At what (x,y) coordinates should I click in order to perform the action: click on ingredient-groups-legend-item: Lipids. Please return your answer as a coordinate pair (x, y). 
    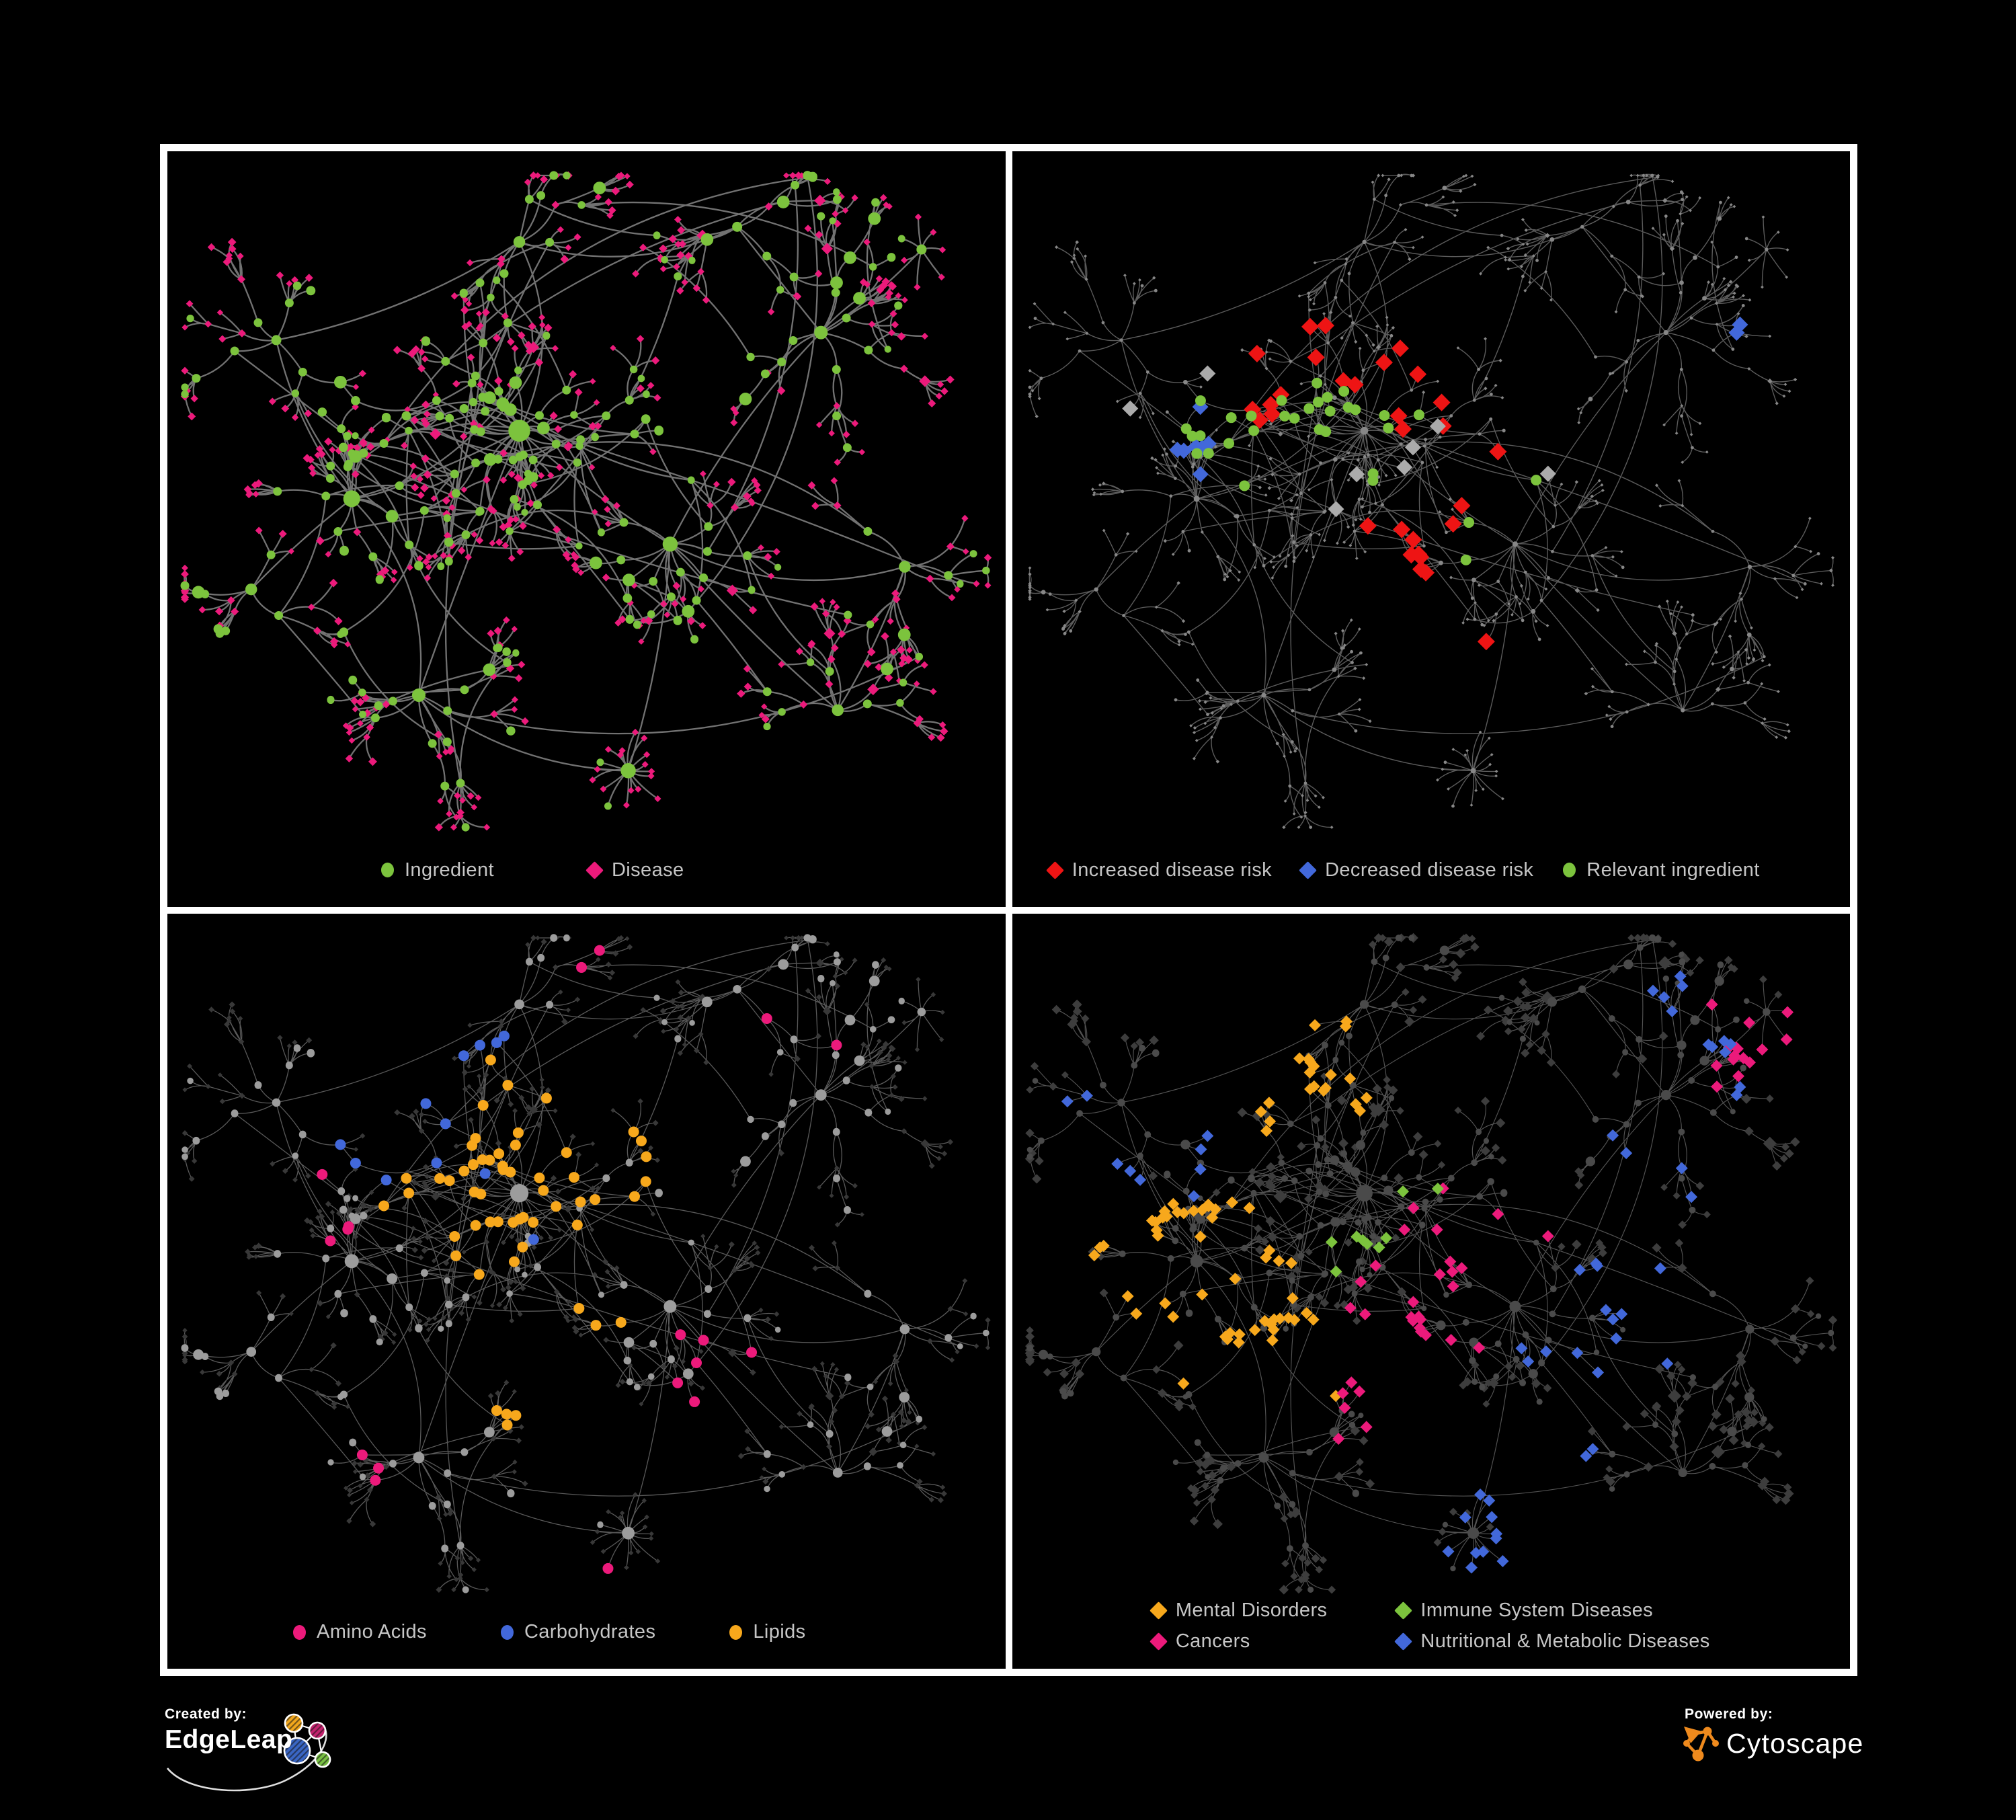
    Looking at the image, I should click on (767, 1632).